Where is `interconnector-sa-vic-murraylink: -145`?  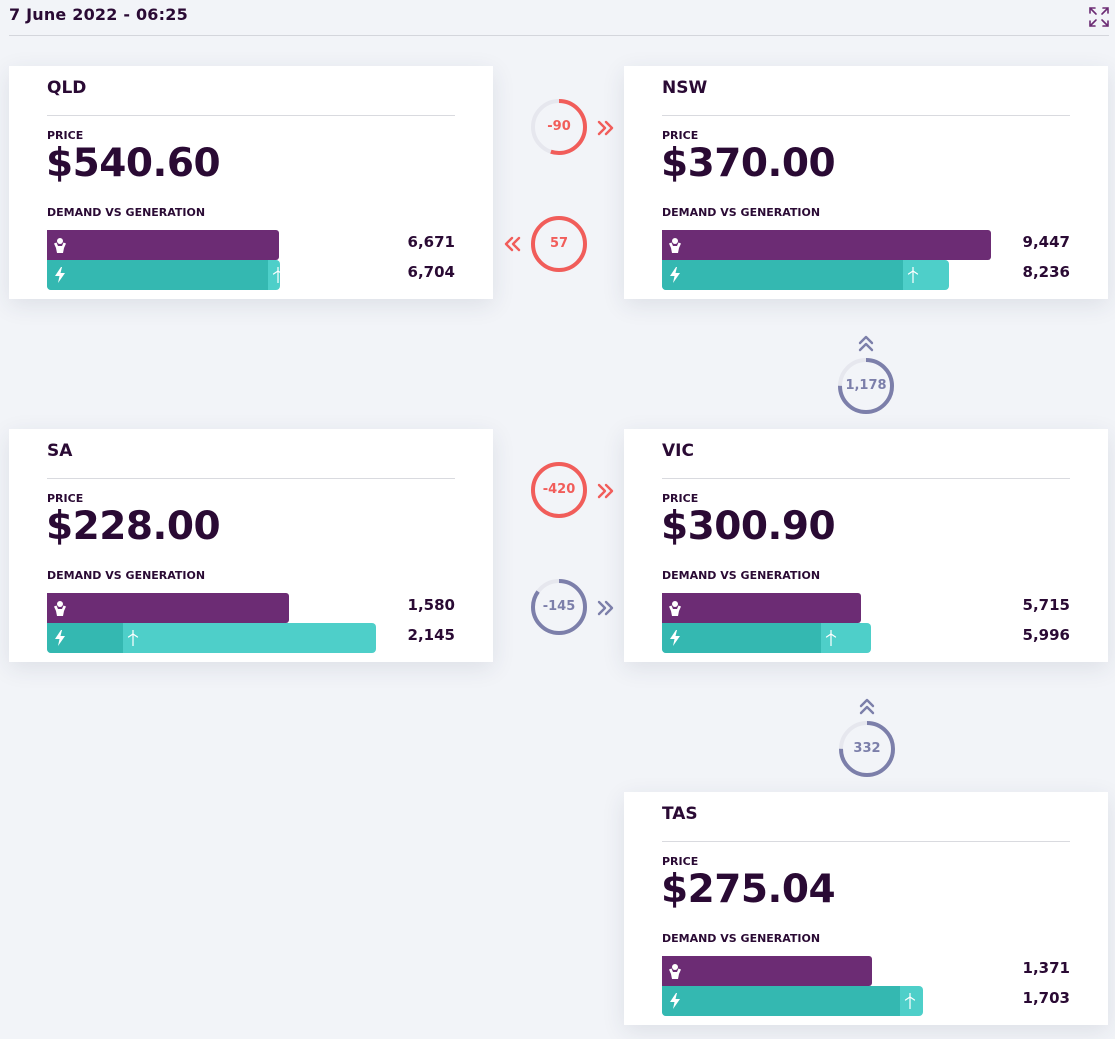
interconnector-sa-vic-murraylink: -145 is located at coordinates (559, 607).